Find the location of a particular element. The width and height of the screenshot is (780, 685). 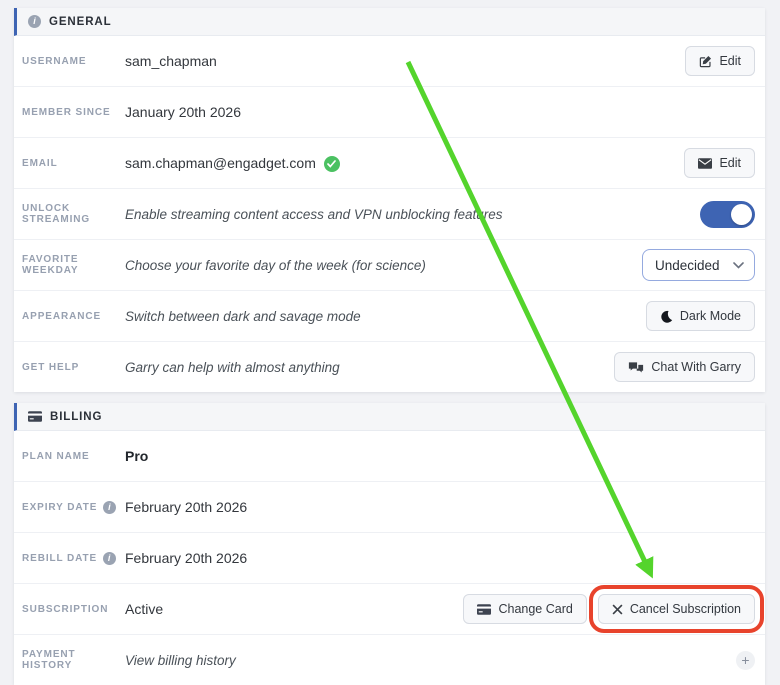

row-email: EMAIL sam.chapman@engadget.com Edit is located at coordinates (389, 162).